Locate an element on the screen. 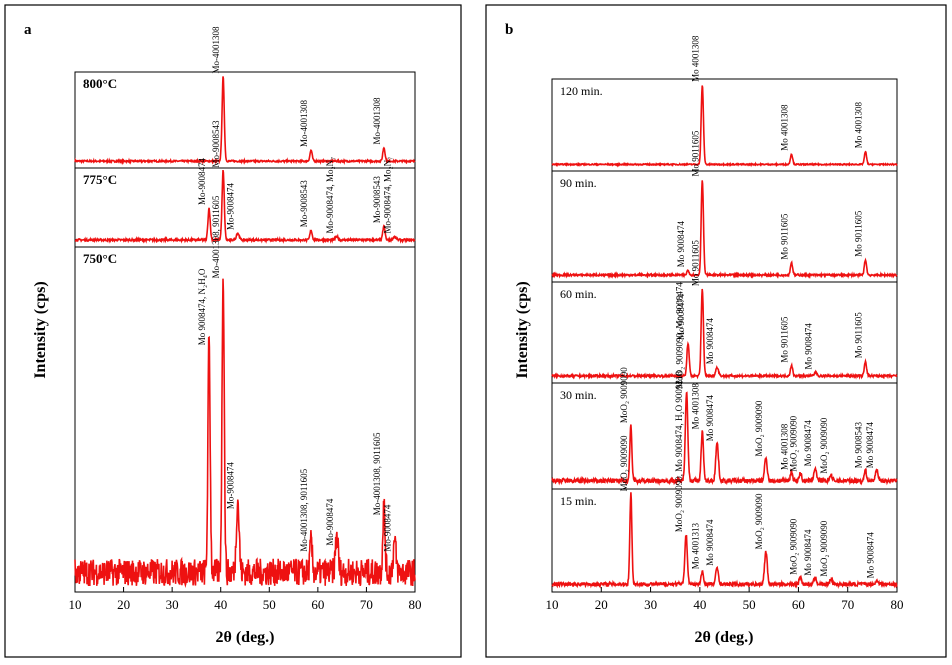  panel-b-label: b is located at coordinates (509, 30).